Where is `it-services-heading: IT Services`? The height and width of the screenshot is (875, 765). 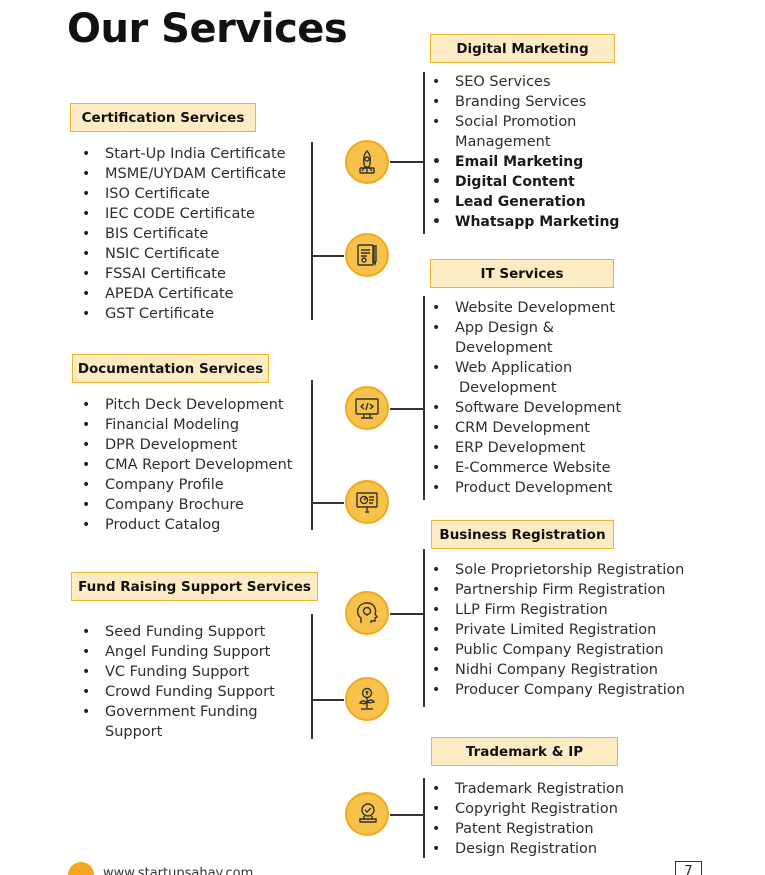 it-services-heading: IT Services is located at coordinates (522, 273).